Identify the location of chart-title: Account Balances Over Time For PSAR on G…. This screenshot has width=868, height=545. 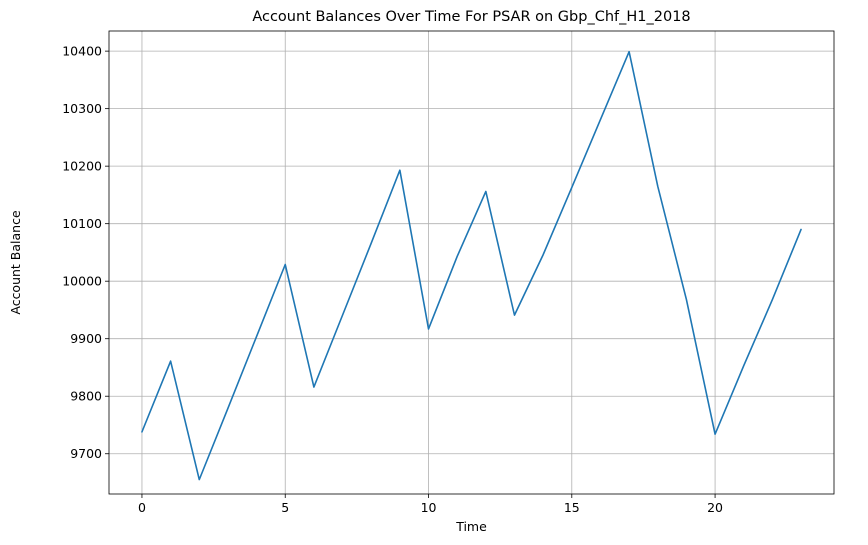
(471, 17).